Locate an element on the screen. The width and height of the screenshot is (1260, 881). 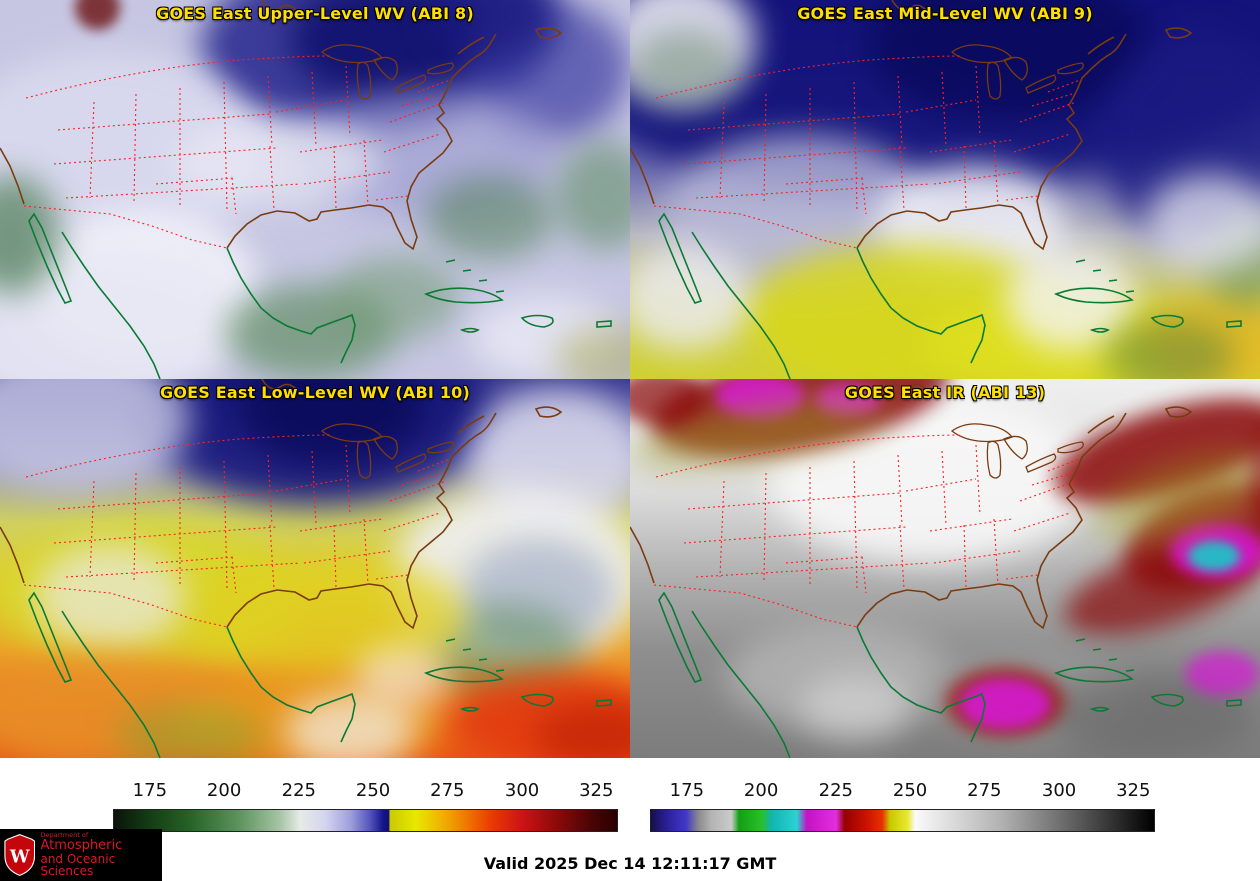
uw-crest-icon: W is located at coordinates (20, 855).